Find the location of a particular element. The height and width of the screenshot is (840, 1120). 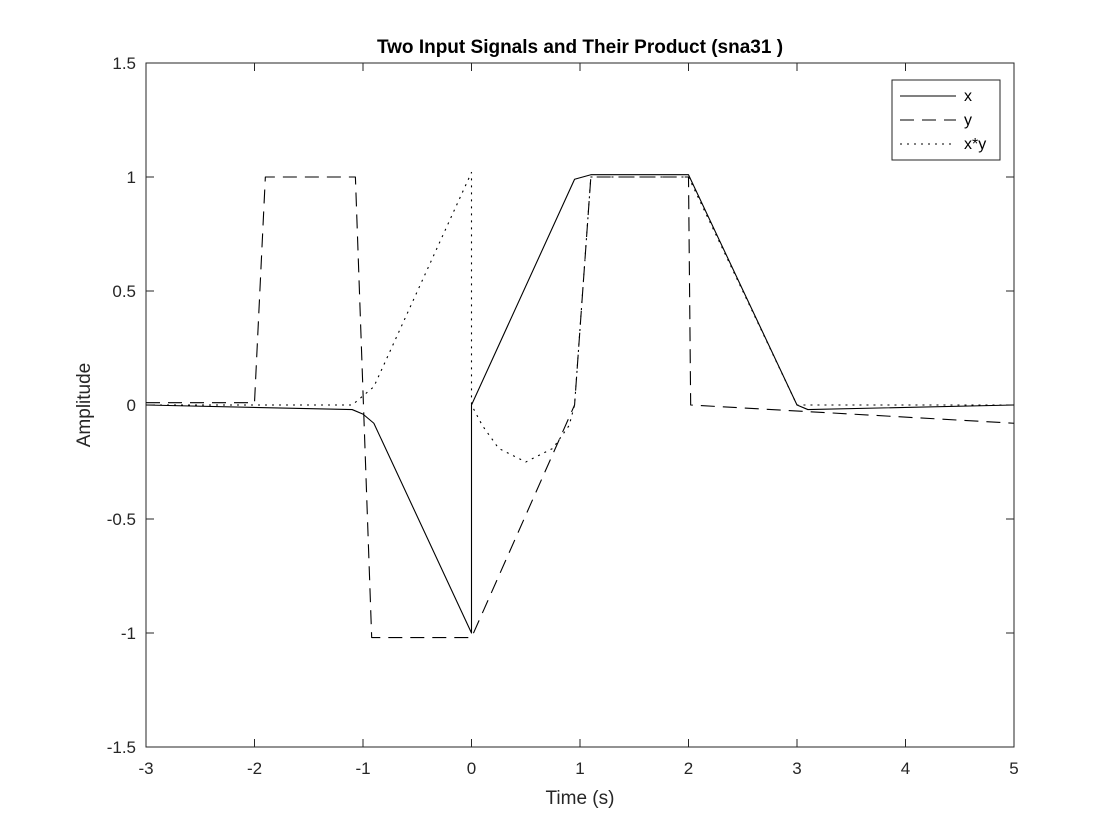

y-tick-label: 0 is located at coordinates (131, 405).